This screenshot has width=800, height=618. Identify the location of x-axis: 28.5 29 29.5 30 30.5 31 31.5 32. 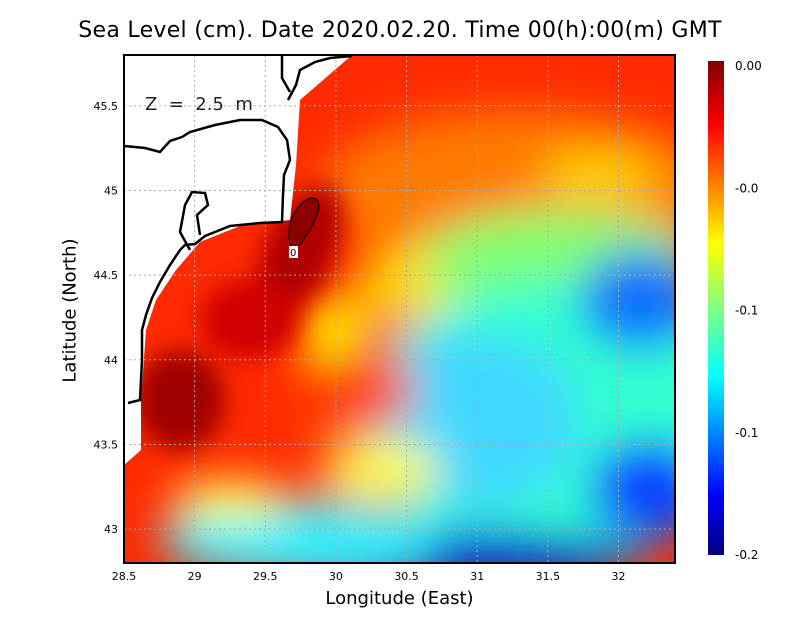
(369, 576).